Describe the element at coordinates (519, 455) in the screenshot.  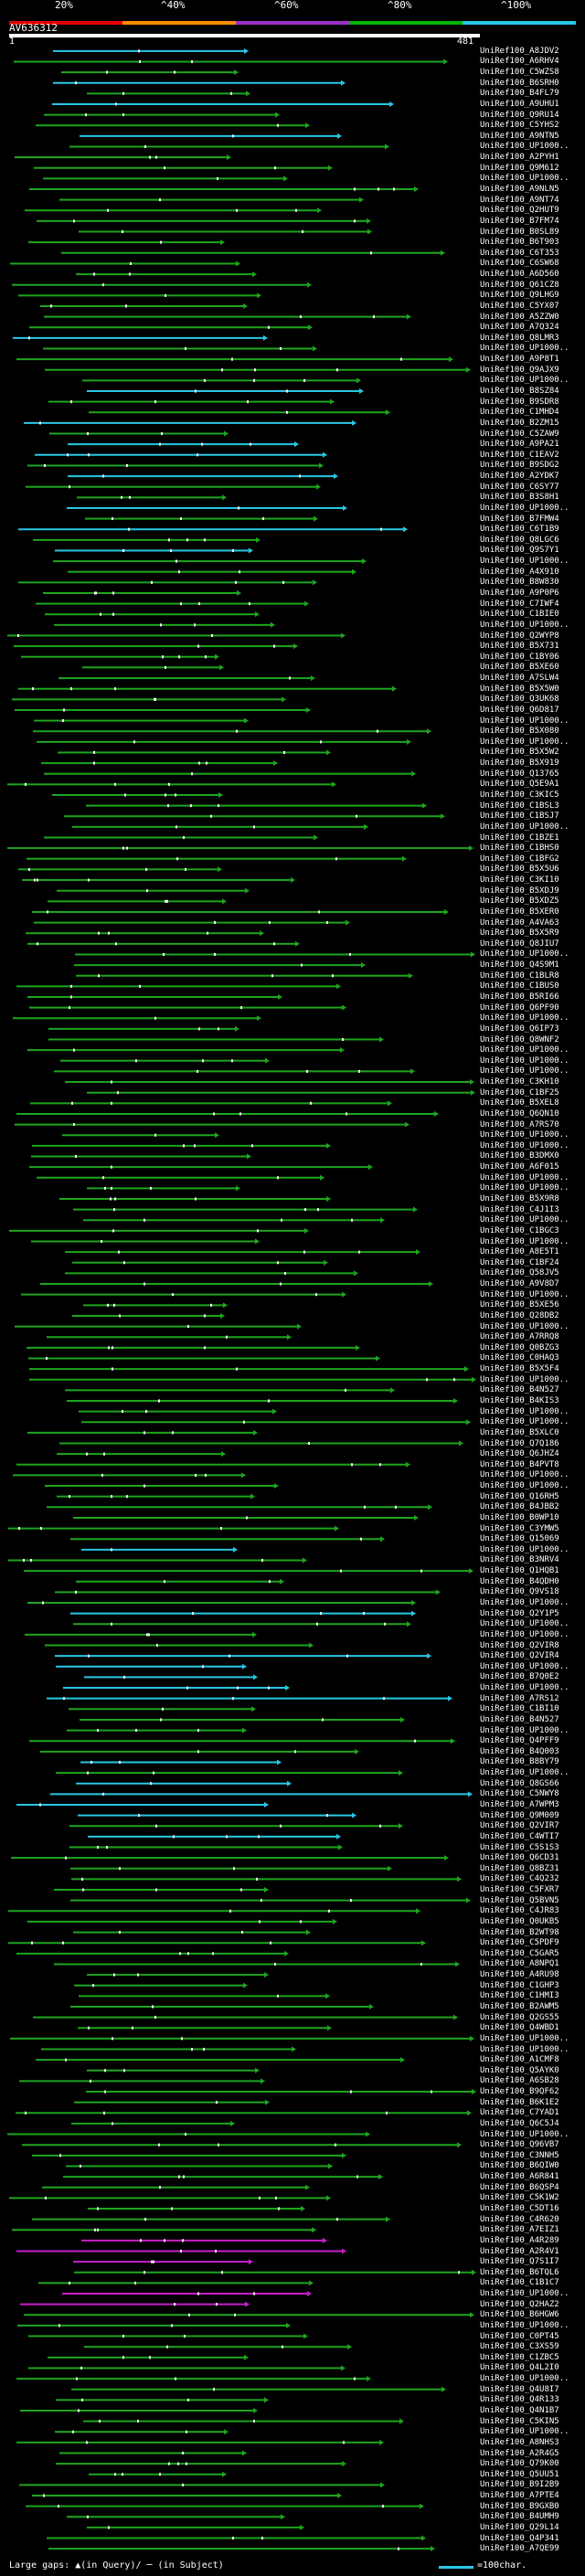
I see `hit-label: UniRef100_C1EAV2` at that location.